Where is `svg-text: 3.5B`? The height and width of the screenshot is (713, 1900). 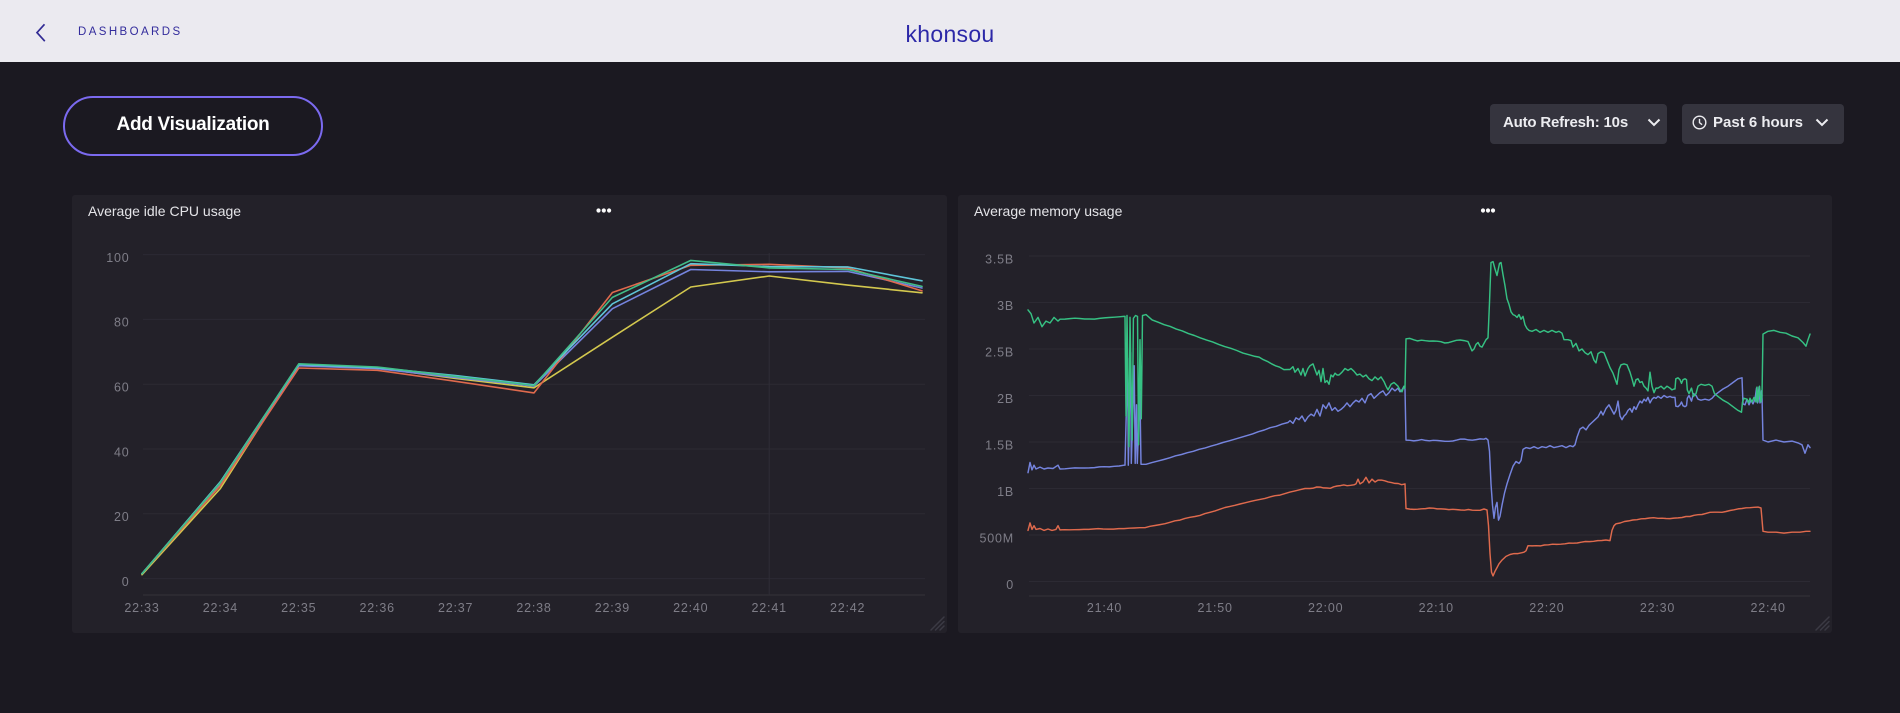 svg-text: 3.5B is located at coordinates (999, 259).